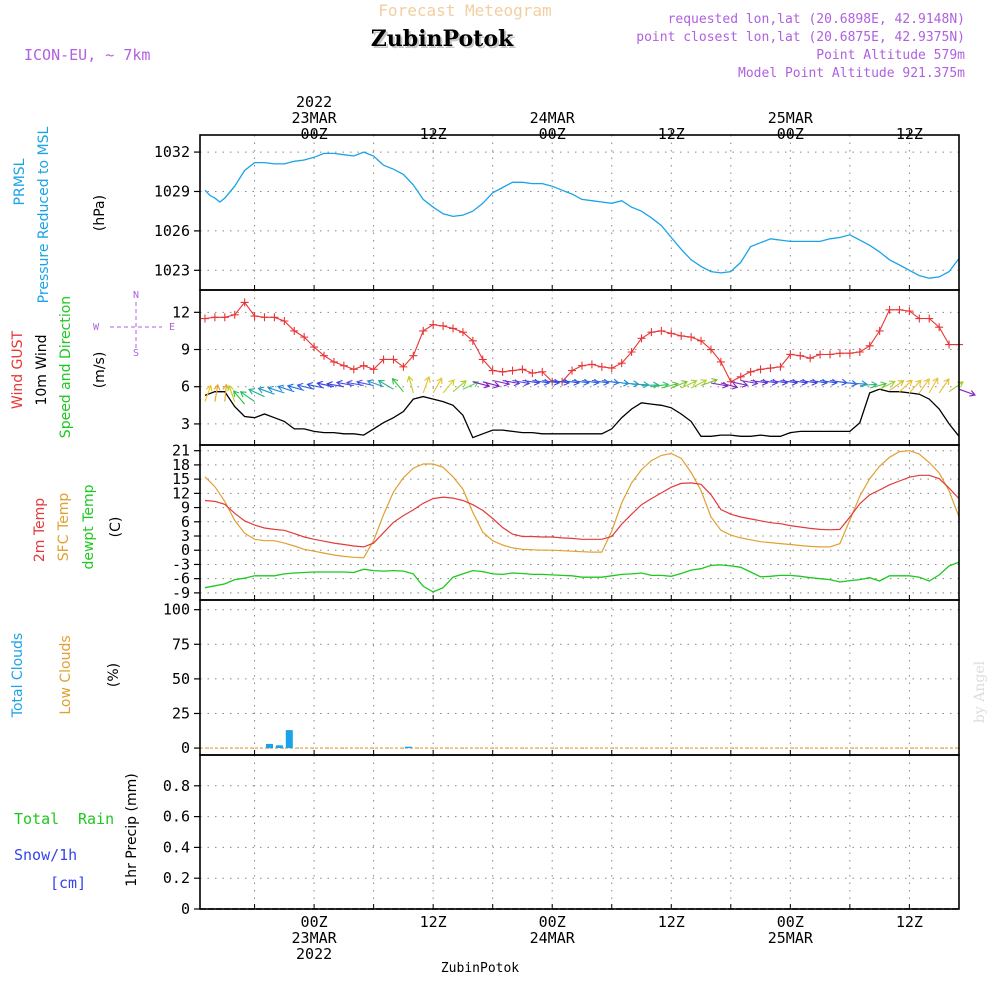  Describe the element at coordinates (890, 55) in the screenshot. I see `point-altitude: Point Altitude 579m` at that location.